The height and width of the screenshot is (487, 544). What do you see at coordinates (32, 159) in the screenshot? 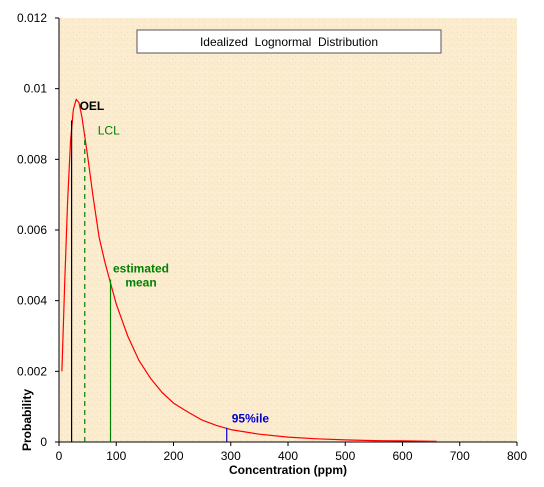
I see `y-tick-label: 0.008` at bounding box center [32, 159].